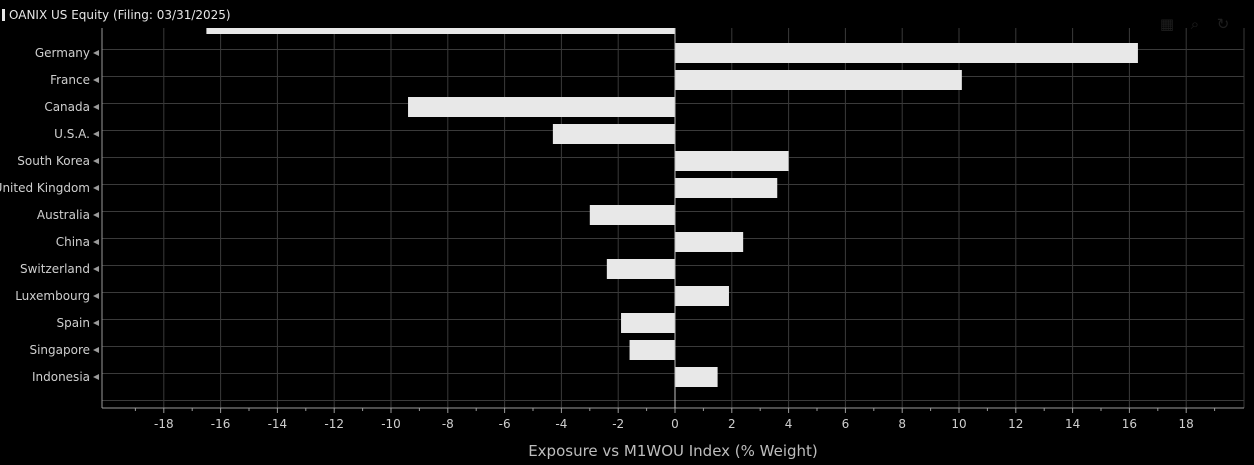 The image size is (1254, 465). I want to click on x-tick-label: -4, so click(561, 424).